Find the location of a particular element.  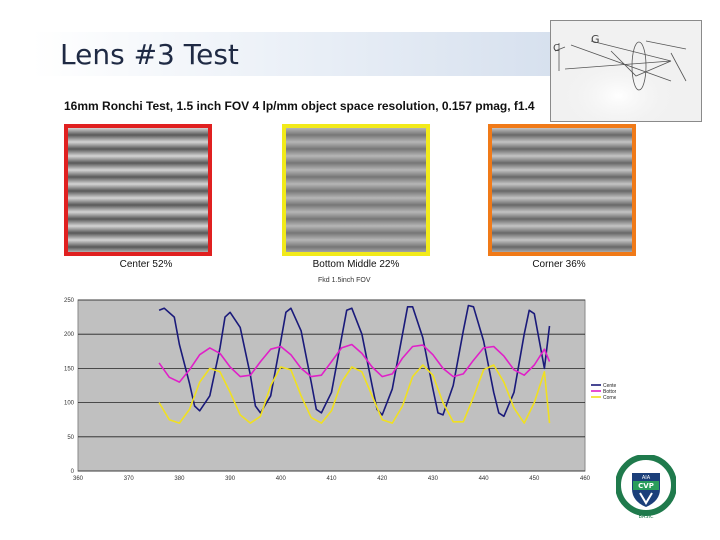

ronchi-sample-corner is located at coordinates (562, 190).